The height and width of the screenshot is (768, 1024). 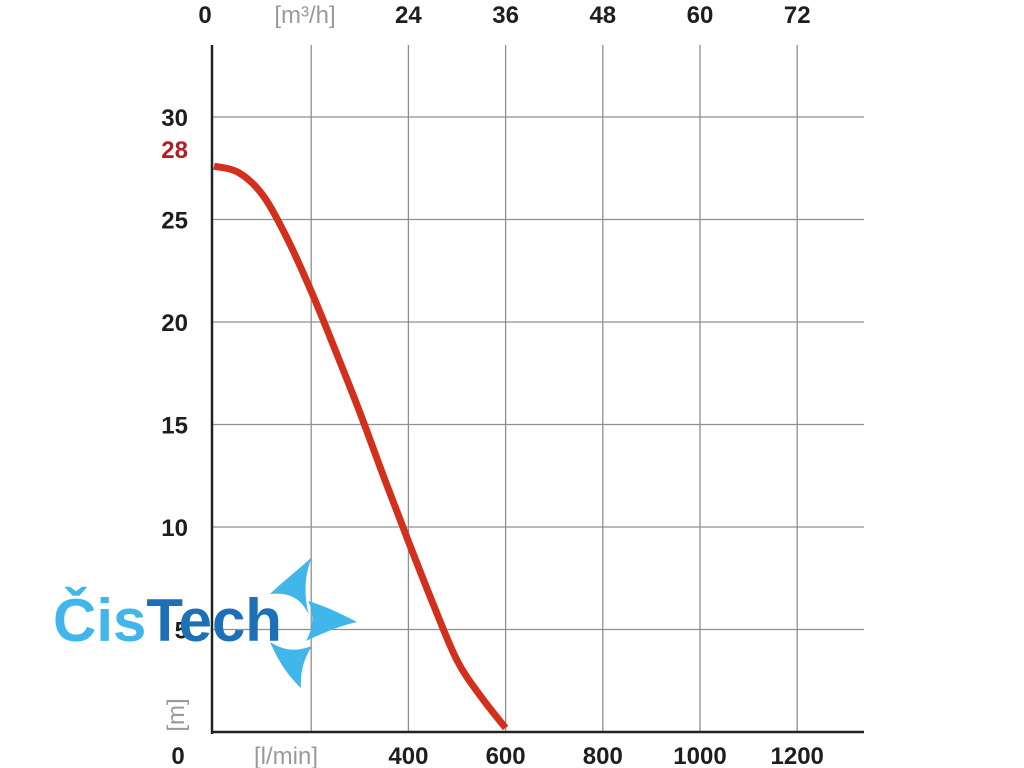 What do you see at coordinates (408, 15) in the screenshot?
I see `x-top-tick-label: 24` at bounding box center [408, 15].